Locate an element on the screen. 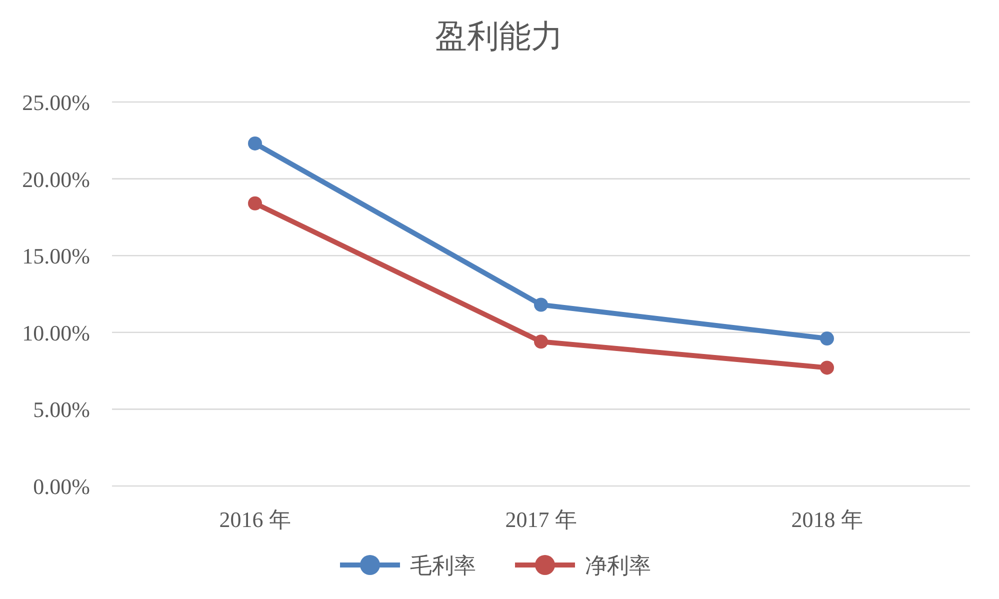 Image resolution: width=999 pixels, height=599 pixels. x-tick-label: 2016 年 is located at coordinates (255, 519).